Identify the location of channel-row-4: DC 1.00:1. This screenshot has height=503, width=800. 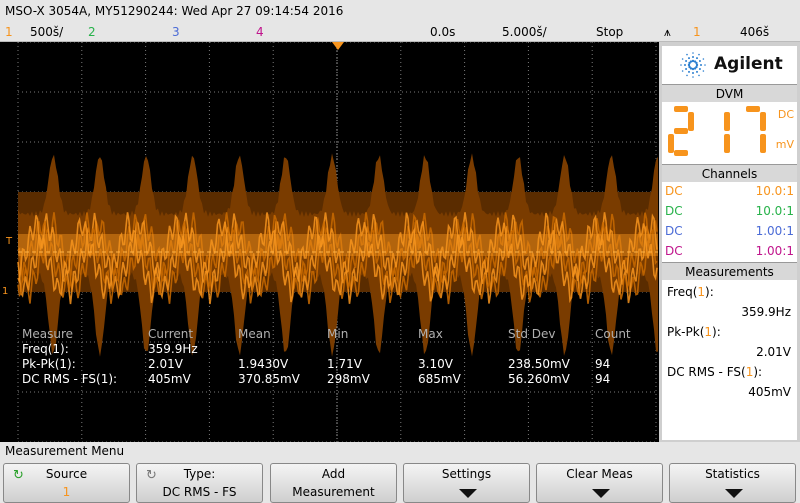
(729, 251).